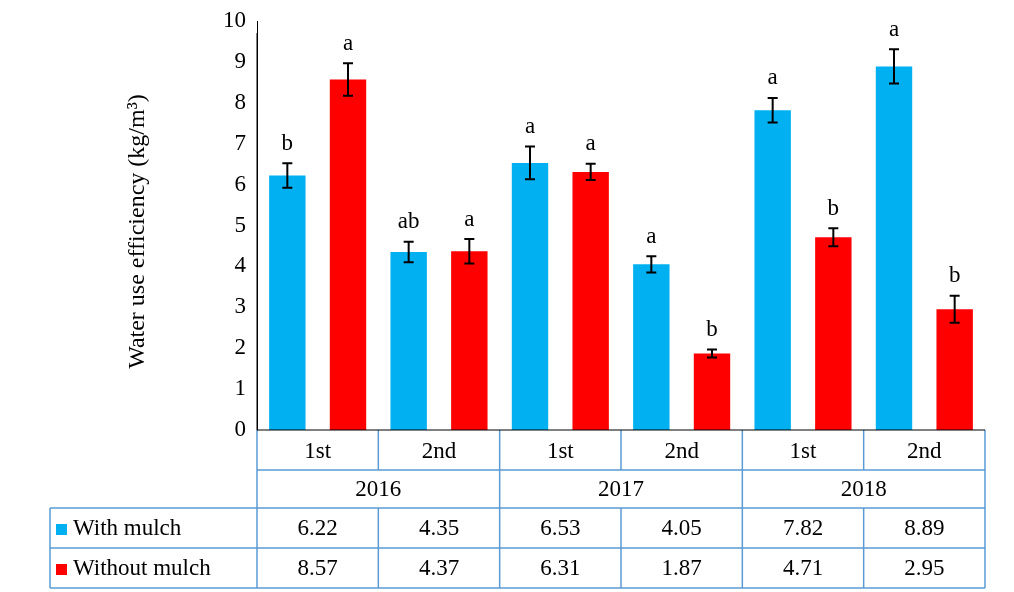 The width and height of the screenshot is (1014, 592). What do you see at coordinates (240, 183) in the screenshot?
I see `y-tick-label: 6` at bounding box center [240, 183].